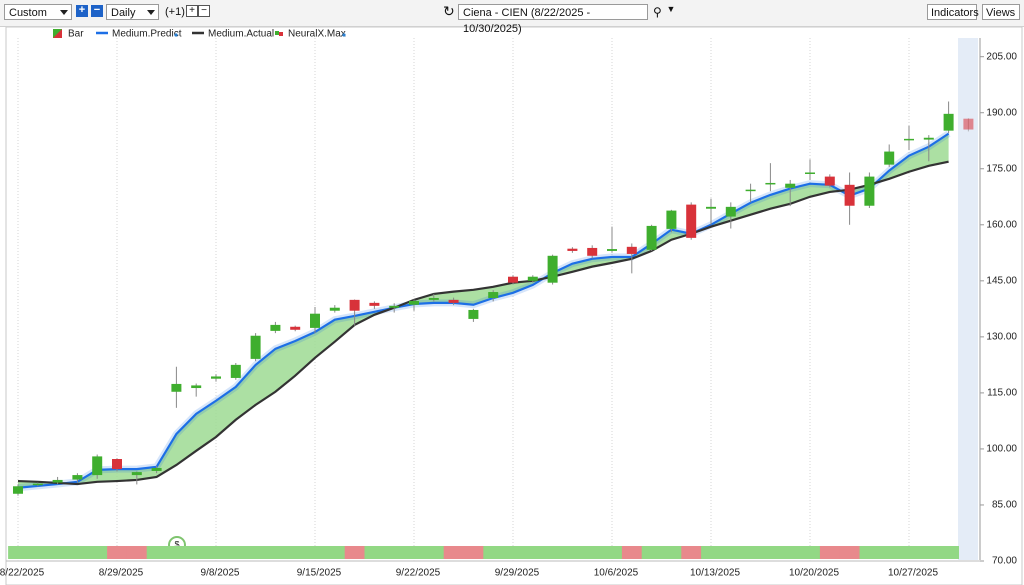 The image size is (1024, 585). Describe the element at coordinates (1002, 393) in the screenshot. I see `y-tick-label: 115.00` at that location.